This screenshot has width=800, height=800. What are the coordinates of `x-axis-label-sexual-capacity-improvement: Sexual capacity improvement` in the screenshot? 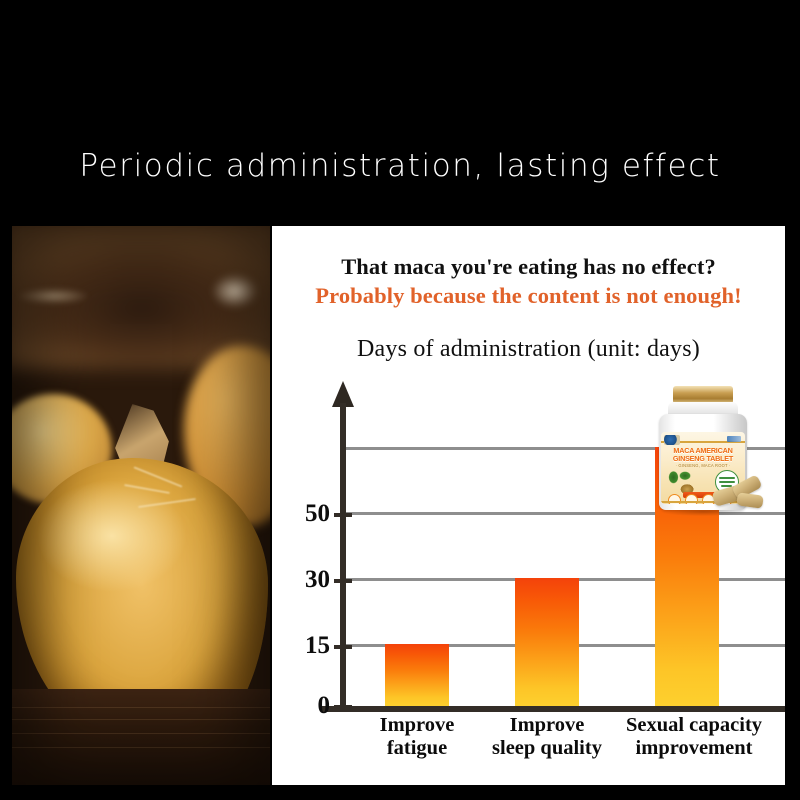 It's located at (694, 737).